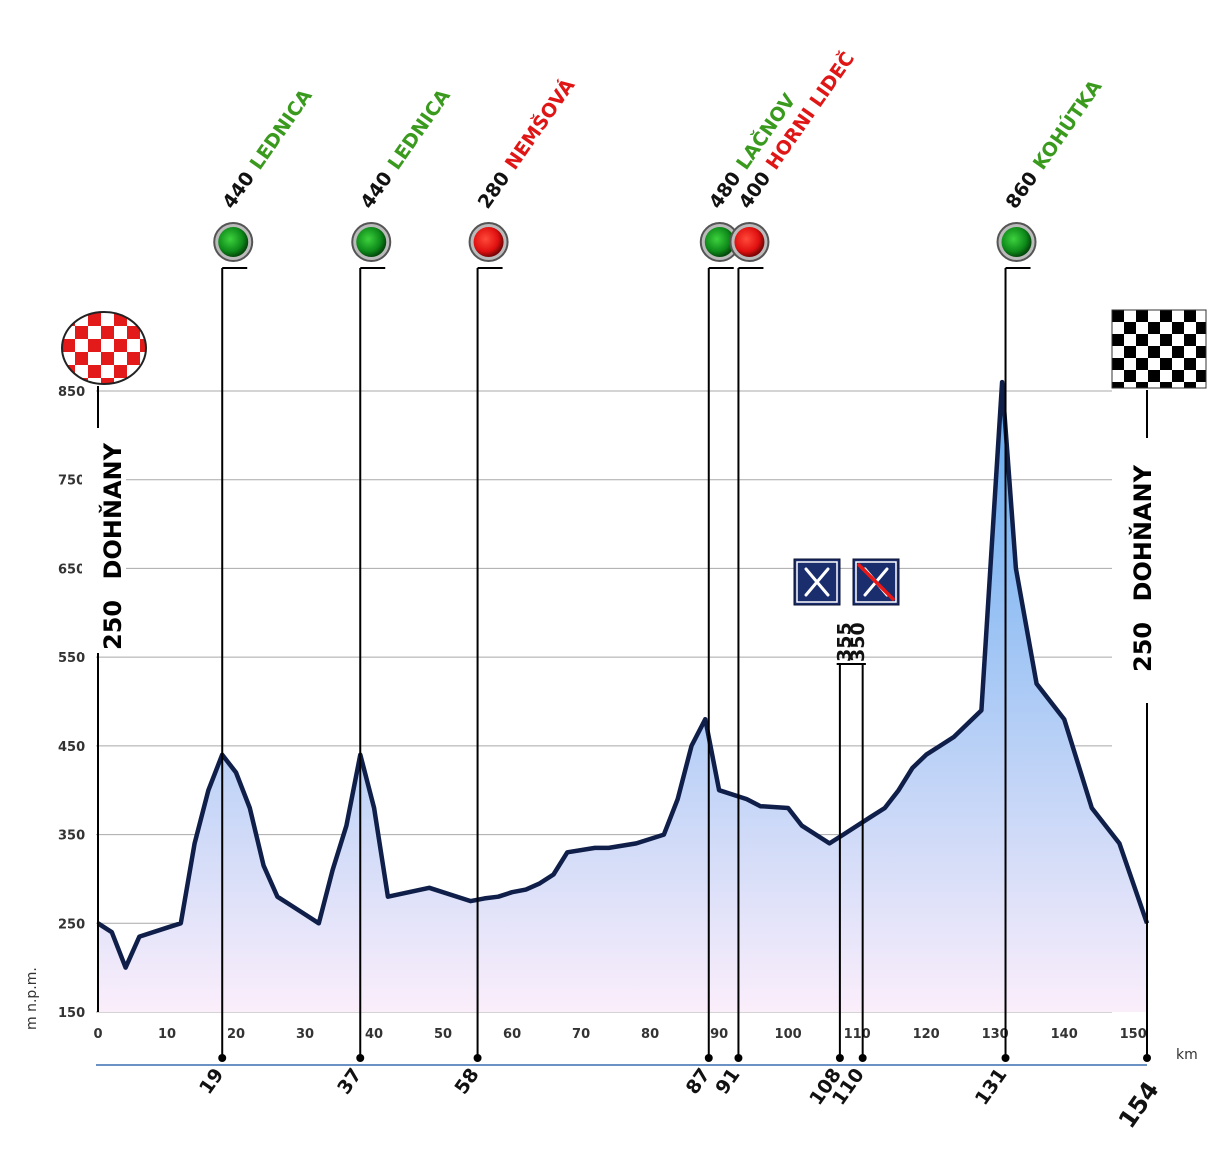 This screenshot has height=1153, width=1220. What do you see at coordinates (1022, 190) in the screenshot?
I see `climb-elevation: 860` at bounding box center [1022, 190].